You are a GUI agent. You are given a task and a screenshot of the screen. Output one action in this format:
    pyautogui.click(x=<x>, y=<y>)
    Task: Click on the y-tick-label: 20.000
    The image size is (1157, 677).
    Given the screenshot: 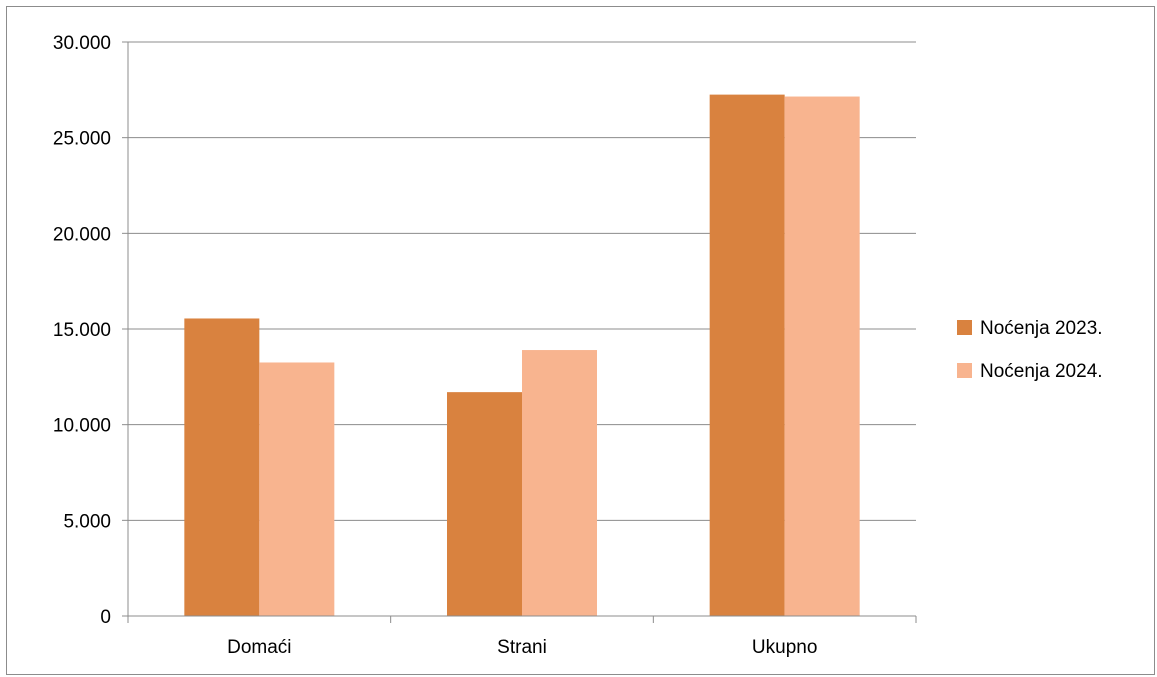 What is the action you would take?
    pyautogui.click(x=82, y=234)
    